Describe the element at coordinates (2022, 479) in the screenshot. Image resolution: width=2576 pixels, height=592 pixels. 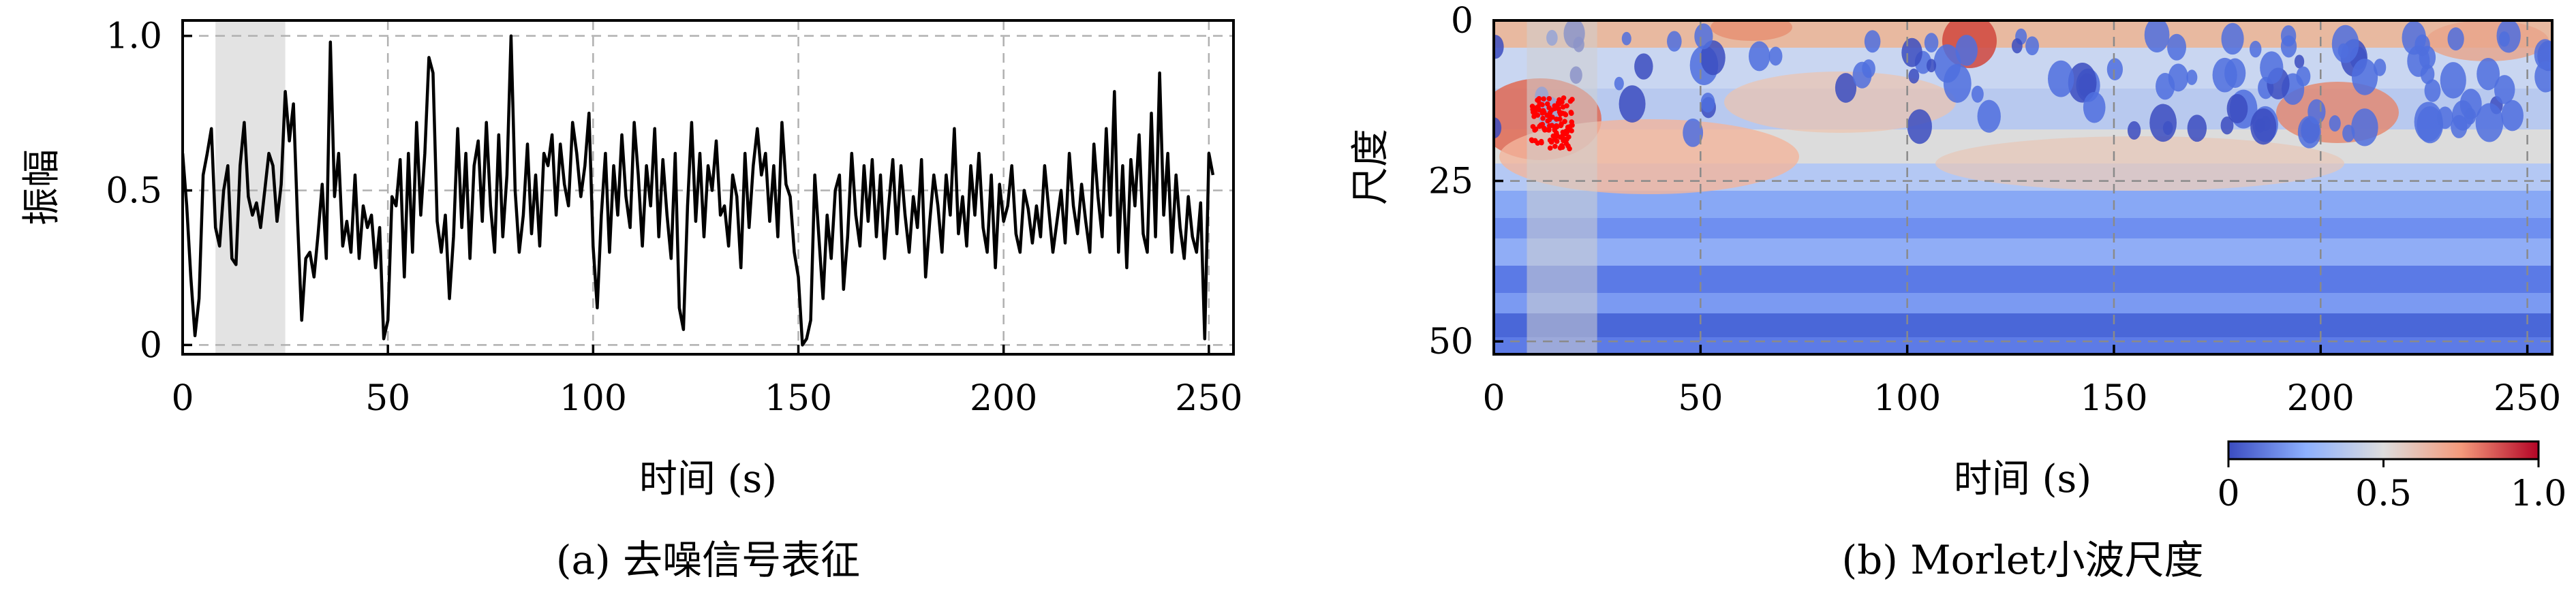
I see `panel-b-xlabel: 时间 (s)` at that location.